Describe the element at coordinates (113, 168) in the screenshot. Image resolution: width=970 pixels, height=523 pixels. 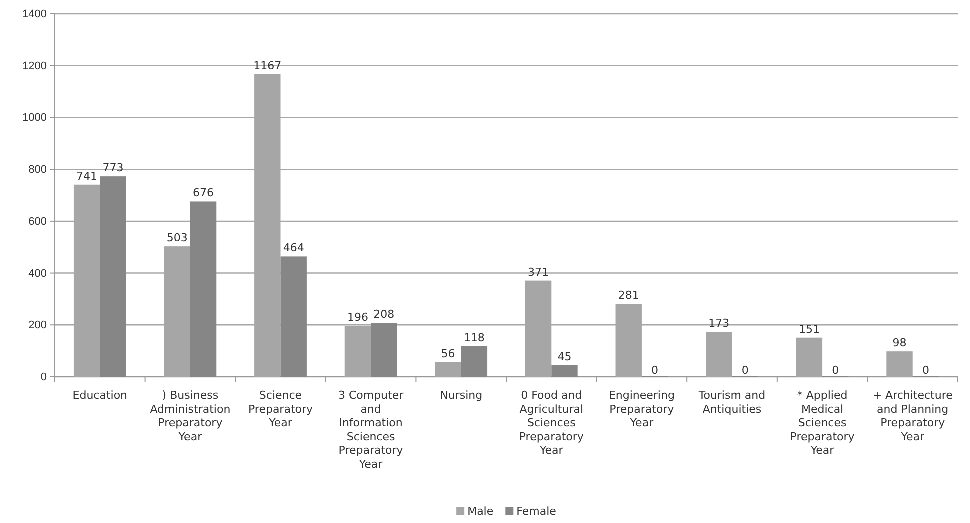
I see `data-label: 773` at that location.